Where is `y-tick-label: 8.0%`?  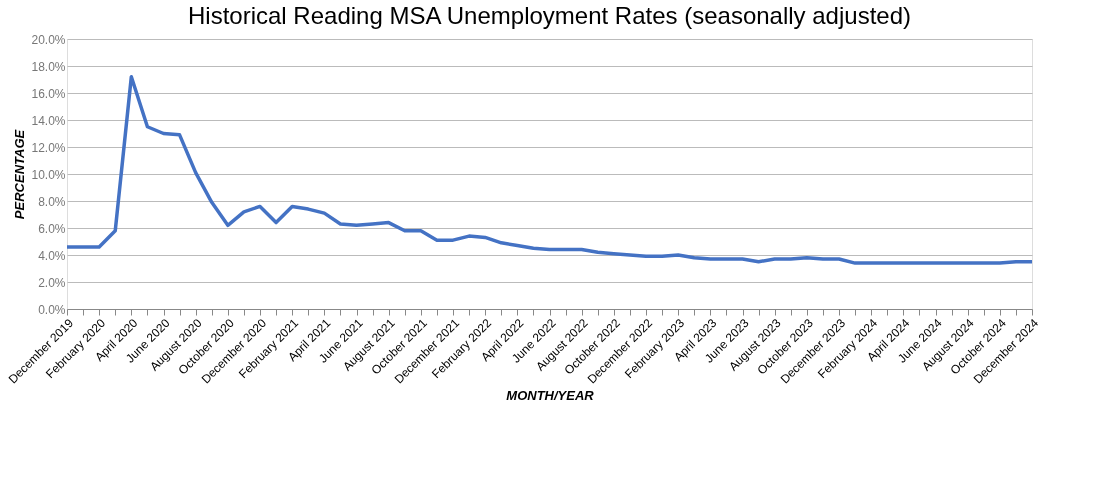
y-tick-label: 8.0% is located at coordinates (52, 201).